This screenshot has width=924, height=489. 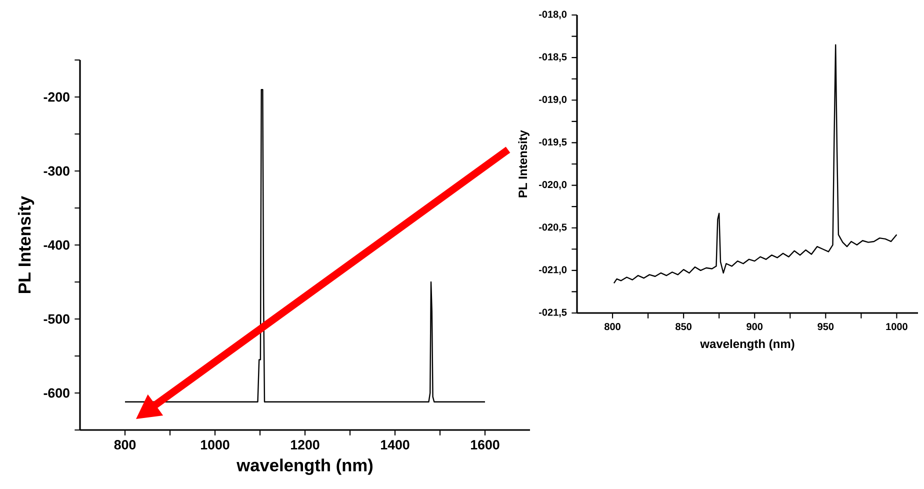 What do you see at coordinates (553, 15) in the screenshot?
I see `y-tick-label: -018,0` at bounding box center [553, 15].